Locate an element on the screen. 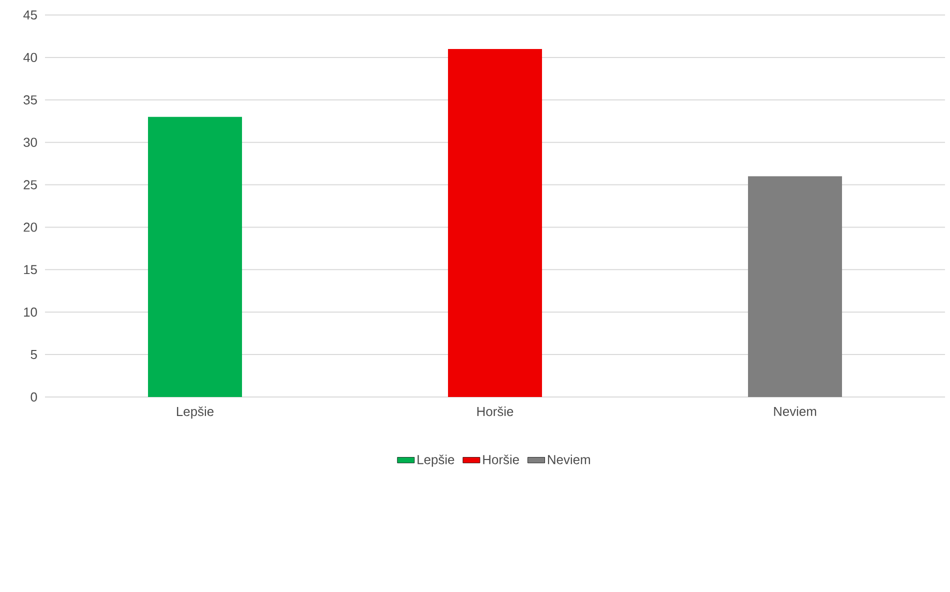  x-tick-label: Neviem is located at coordinates (795, 411).